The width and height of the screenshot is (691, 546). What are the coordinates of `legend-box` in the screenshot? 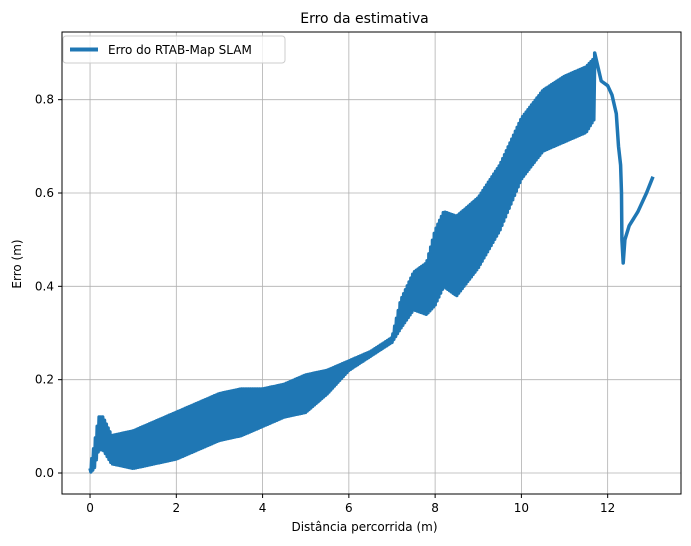 It's located at (174, 49).